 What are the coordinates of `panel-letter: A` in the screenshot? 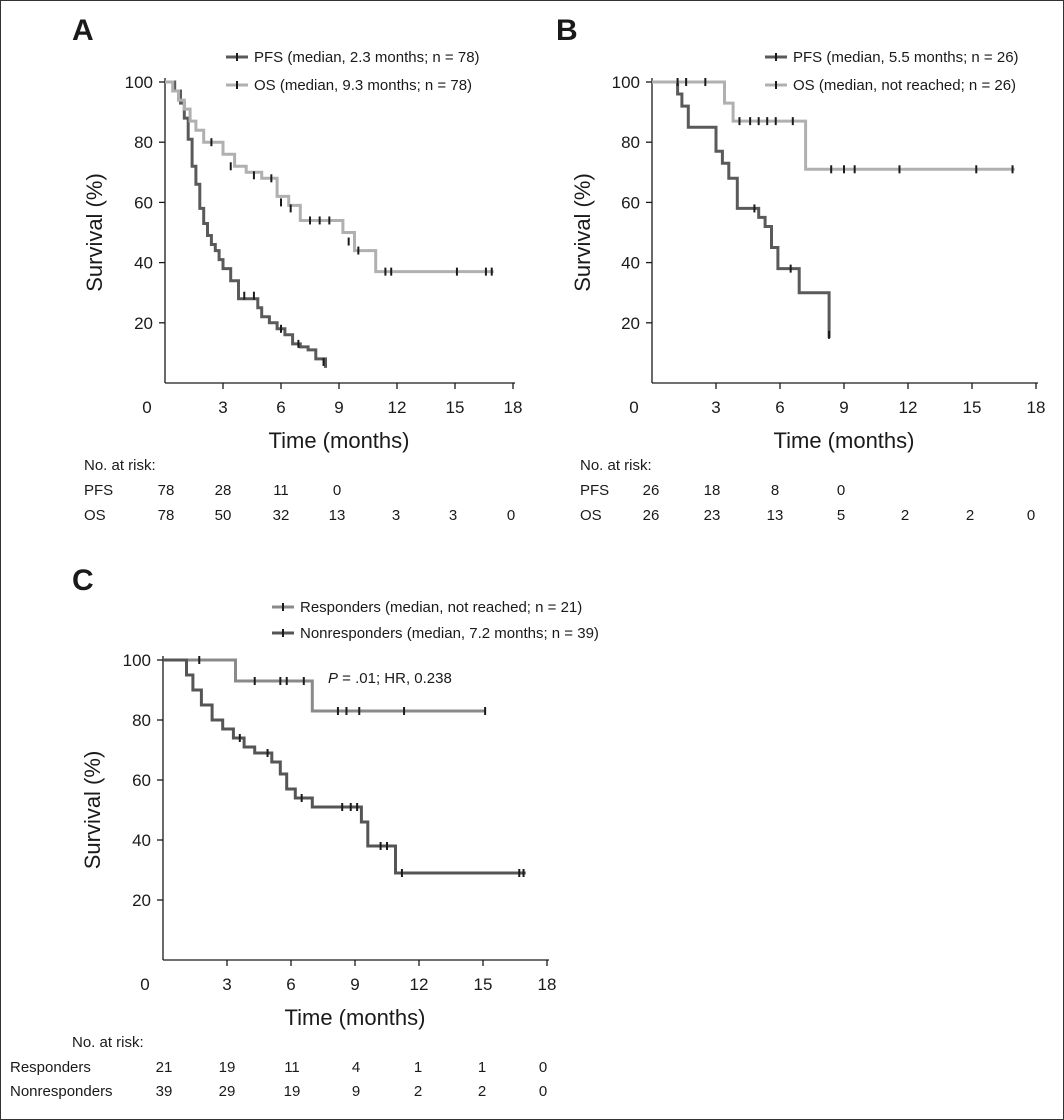 It's located at (83, 30).